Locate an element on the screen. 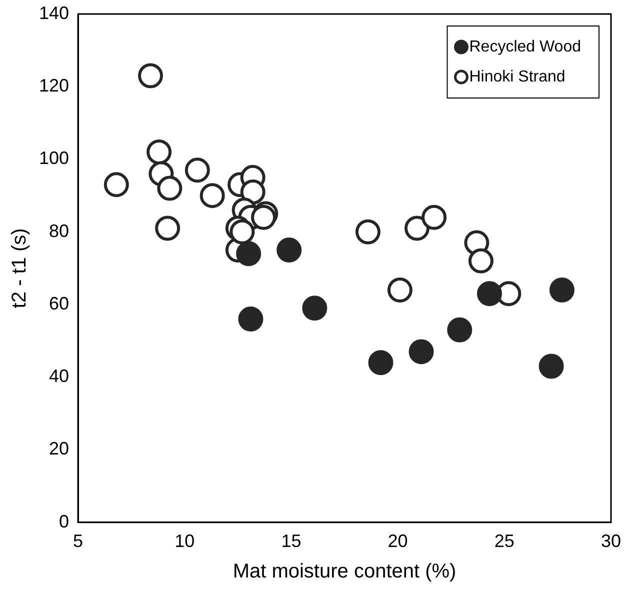 Image resolution: width=625 pixels, height=592 pixels. x-tick-label: 20 is located at coordinates (398, 541).